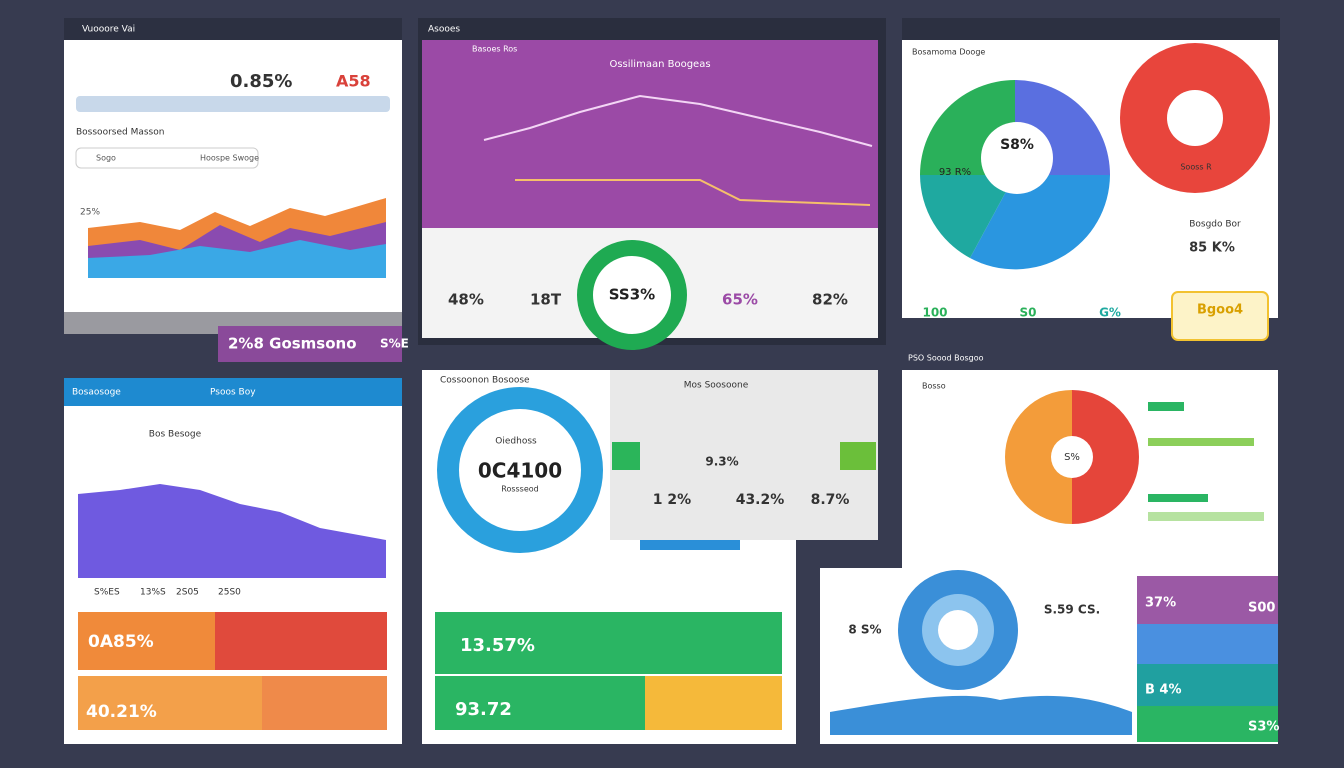  I want to click on label: 100, so click(934, 313).